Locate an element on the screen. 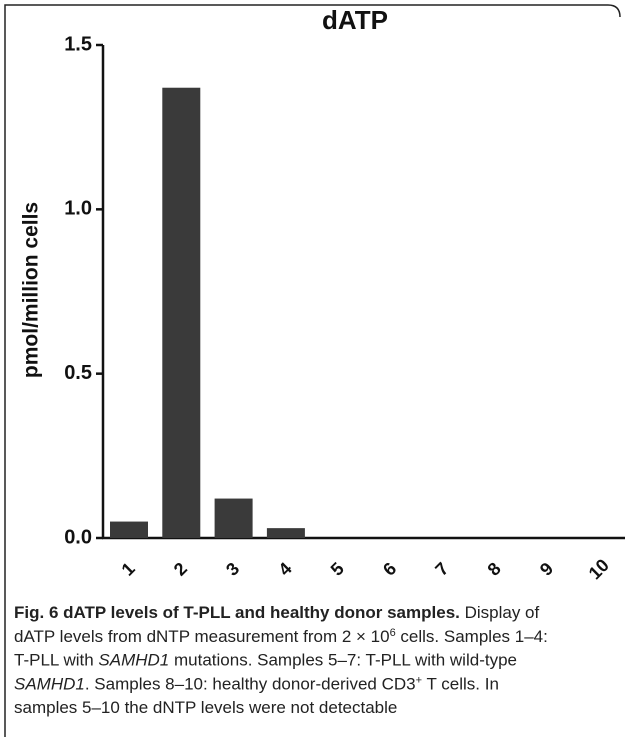 The image size is (627, 737). caption-text: + is located at coordinates (419, 680).